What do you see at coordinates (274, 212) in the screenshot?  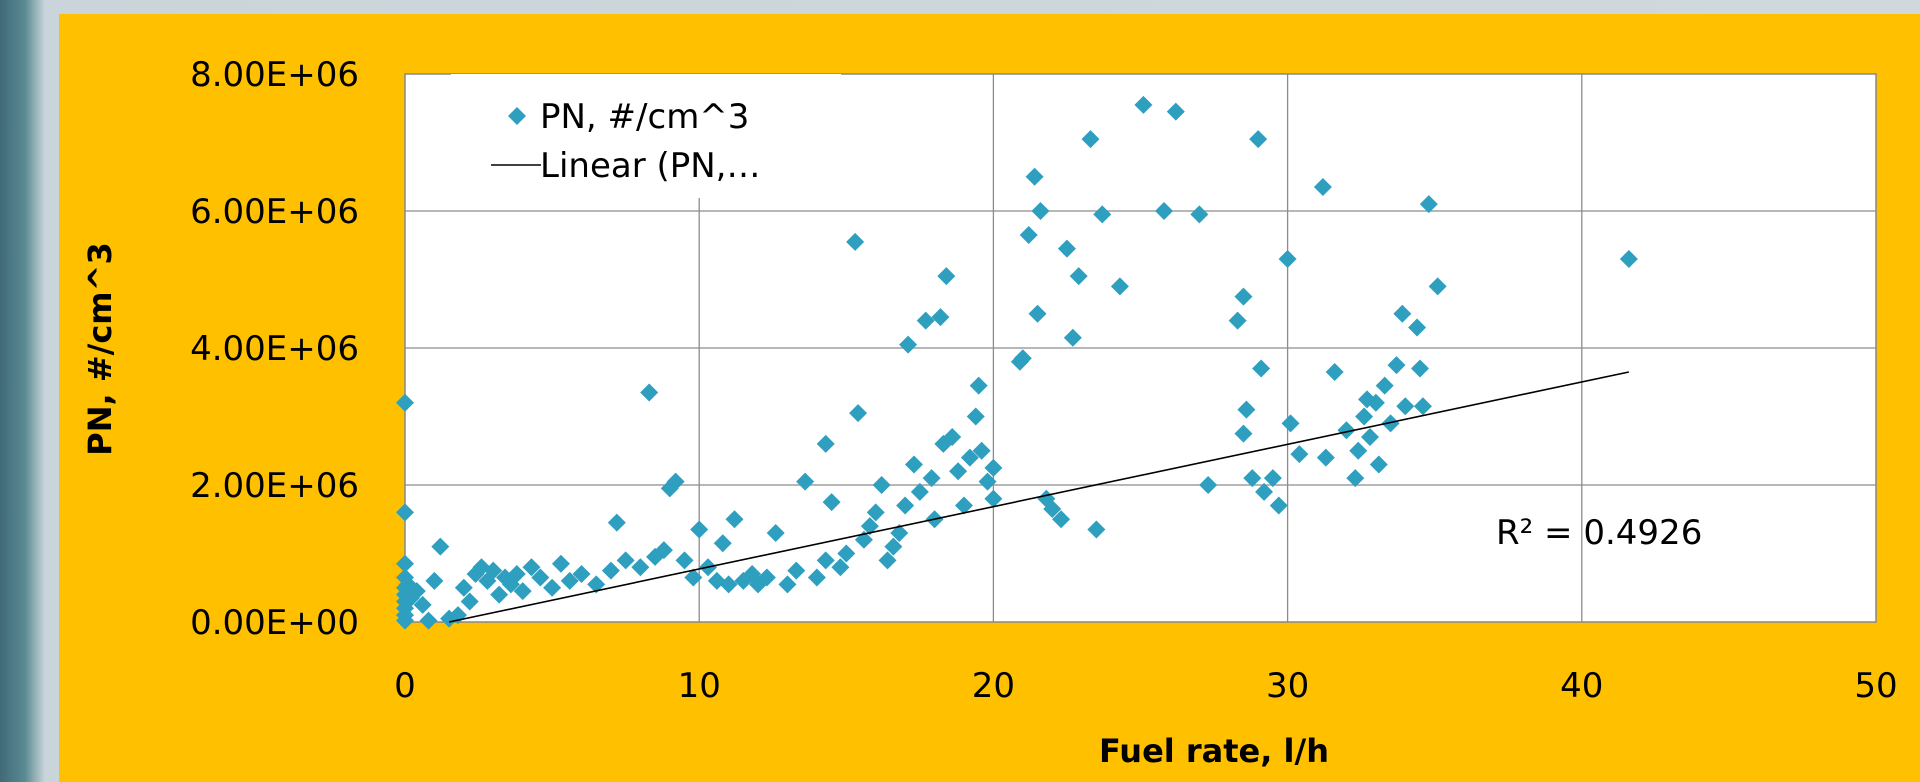 I see `y-tick-label: 6.00E+06` at bounding box center [274, 212].